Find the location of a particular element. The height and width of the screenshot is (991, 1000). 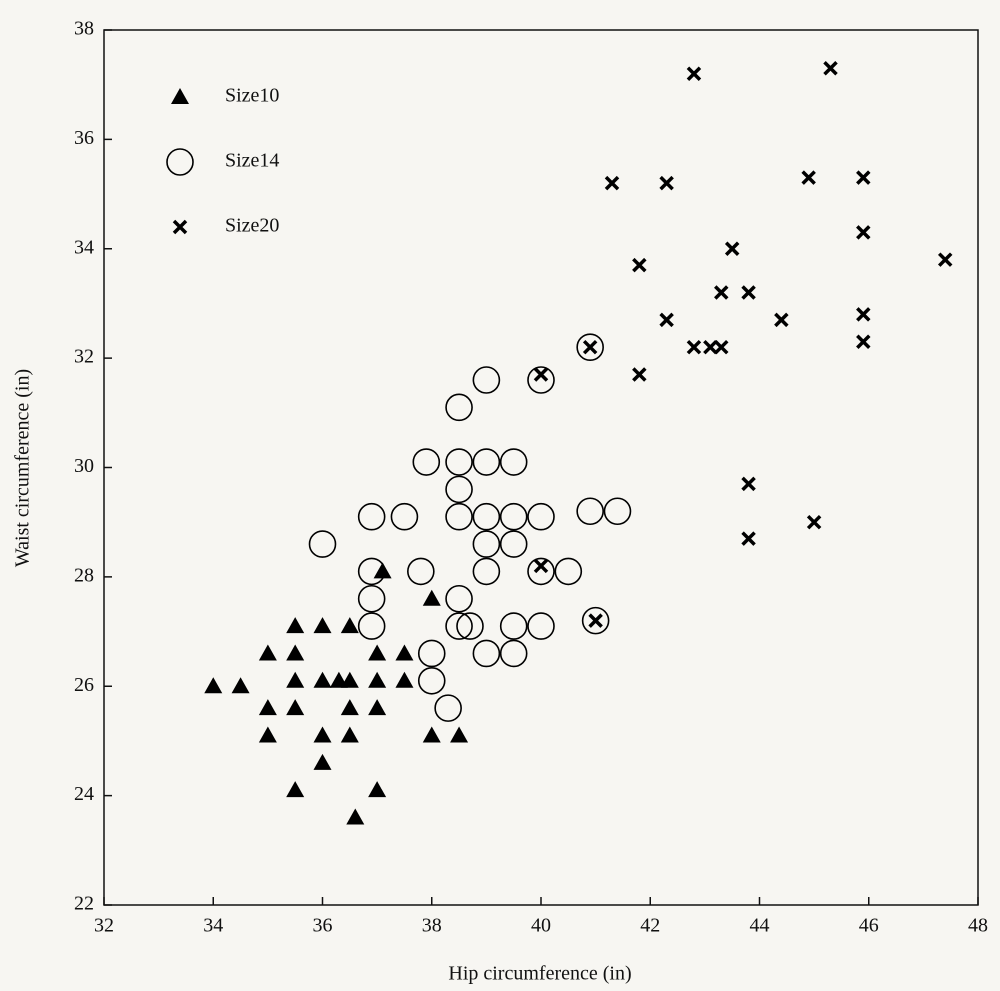

legend-label: Size10 is located at coordinates (252, 96).